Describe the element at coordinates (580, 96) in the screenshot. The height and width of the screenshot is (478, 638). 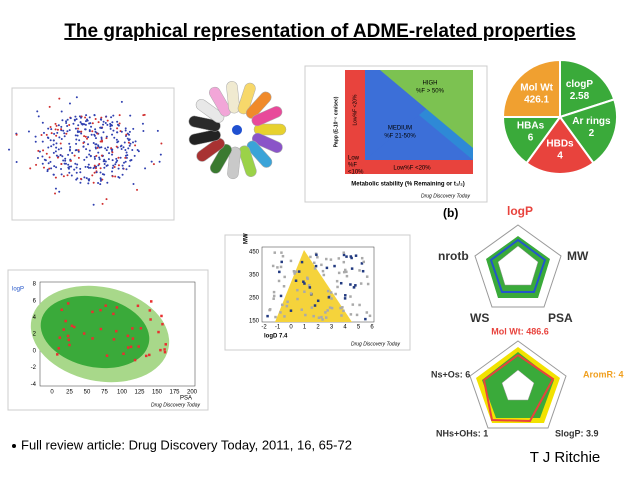
I see `segment-value: 2.58` at that location.